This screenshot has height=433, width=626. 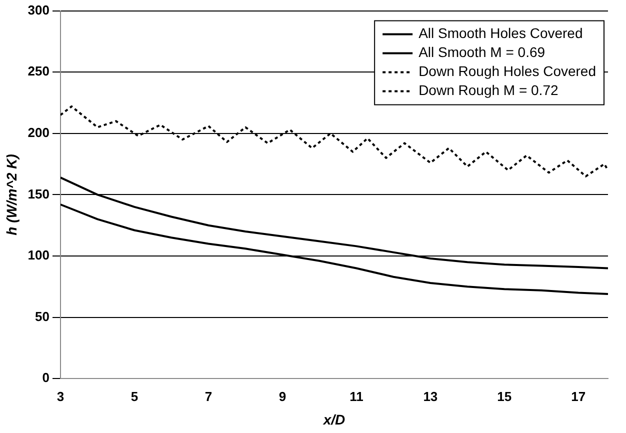 I want to click on y-tick-label: 50, so click(x=42, y=316).